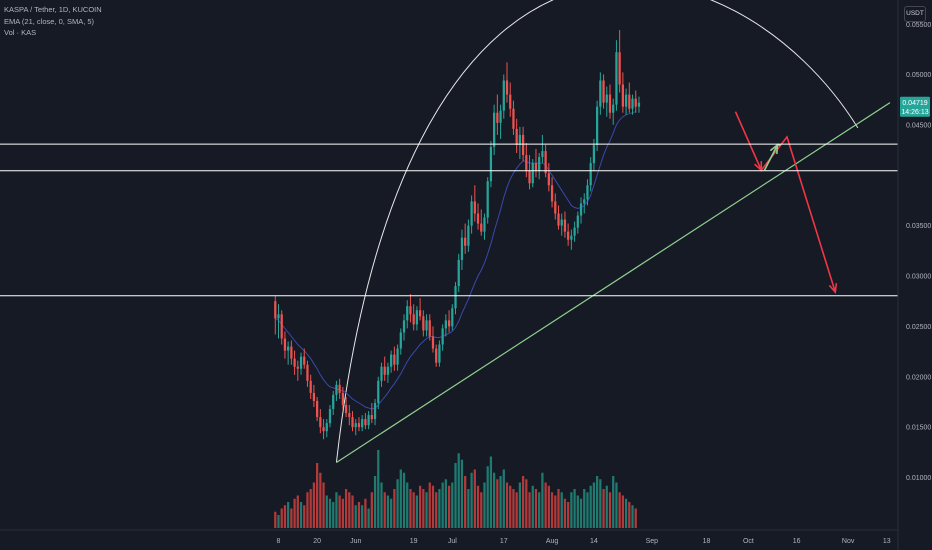  Describe the element at coordinates (49, 21) in the screenshot. I see `ema-indicator-label: EMA (21, close, 0, SMA, 5)` at that location.